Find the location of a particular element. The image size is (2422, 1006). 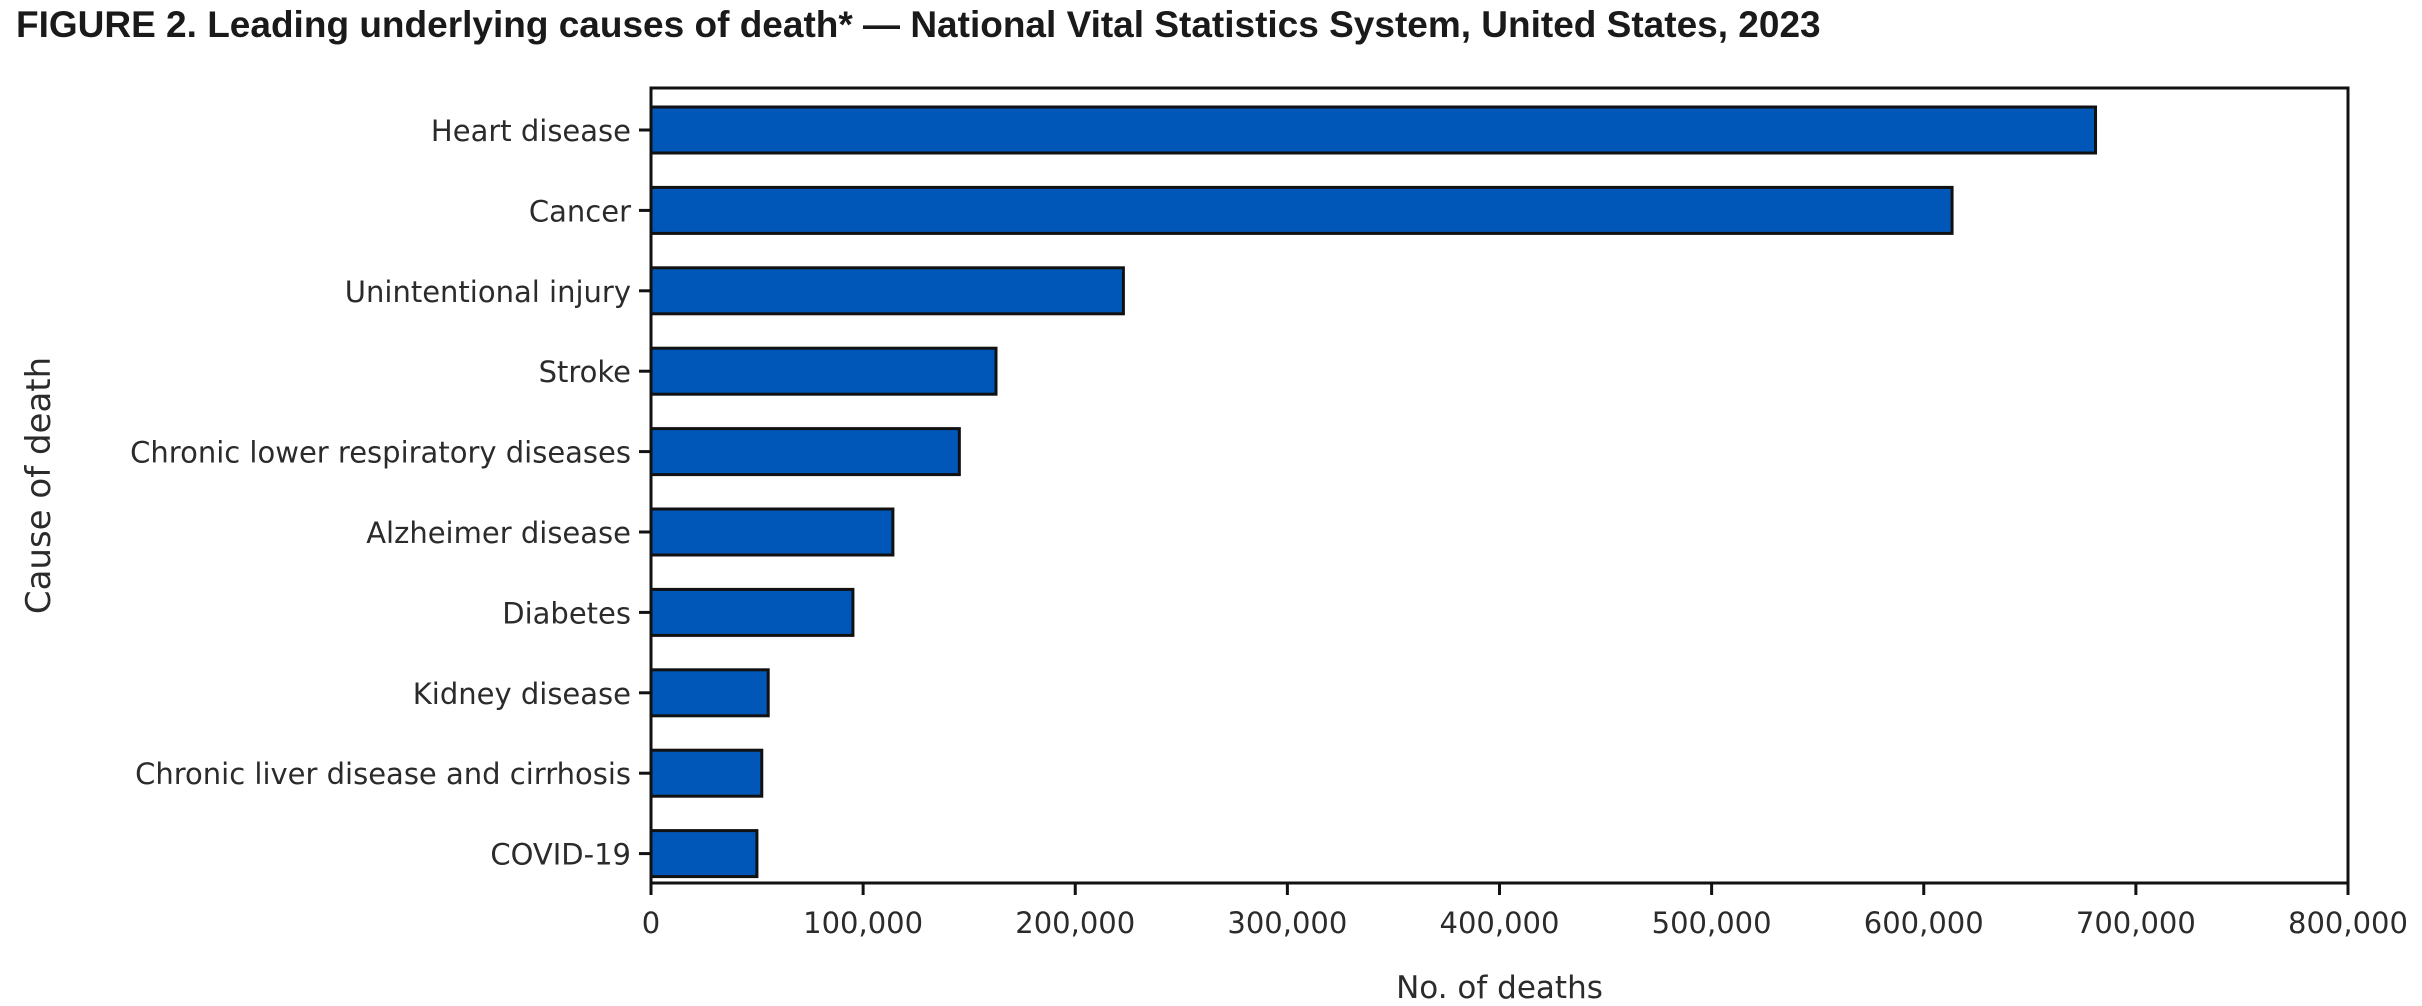

x-tick-label: 500,000 is located at coordinates (1712, 923).